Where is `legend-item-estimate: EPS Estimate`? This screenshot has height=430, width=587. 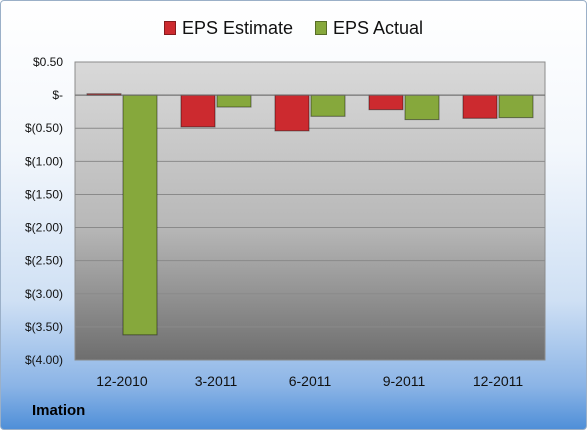
legend-item-estimate: EPS Estimate is located at coordinates (228, 28).